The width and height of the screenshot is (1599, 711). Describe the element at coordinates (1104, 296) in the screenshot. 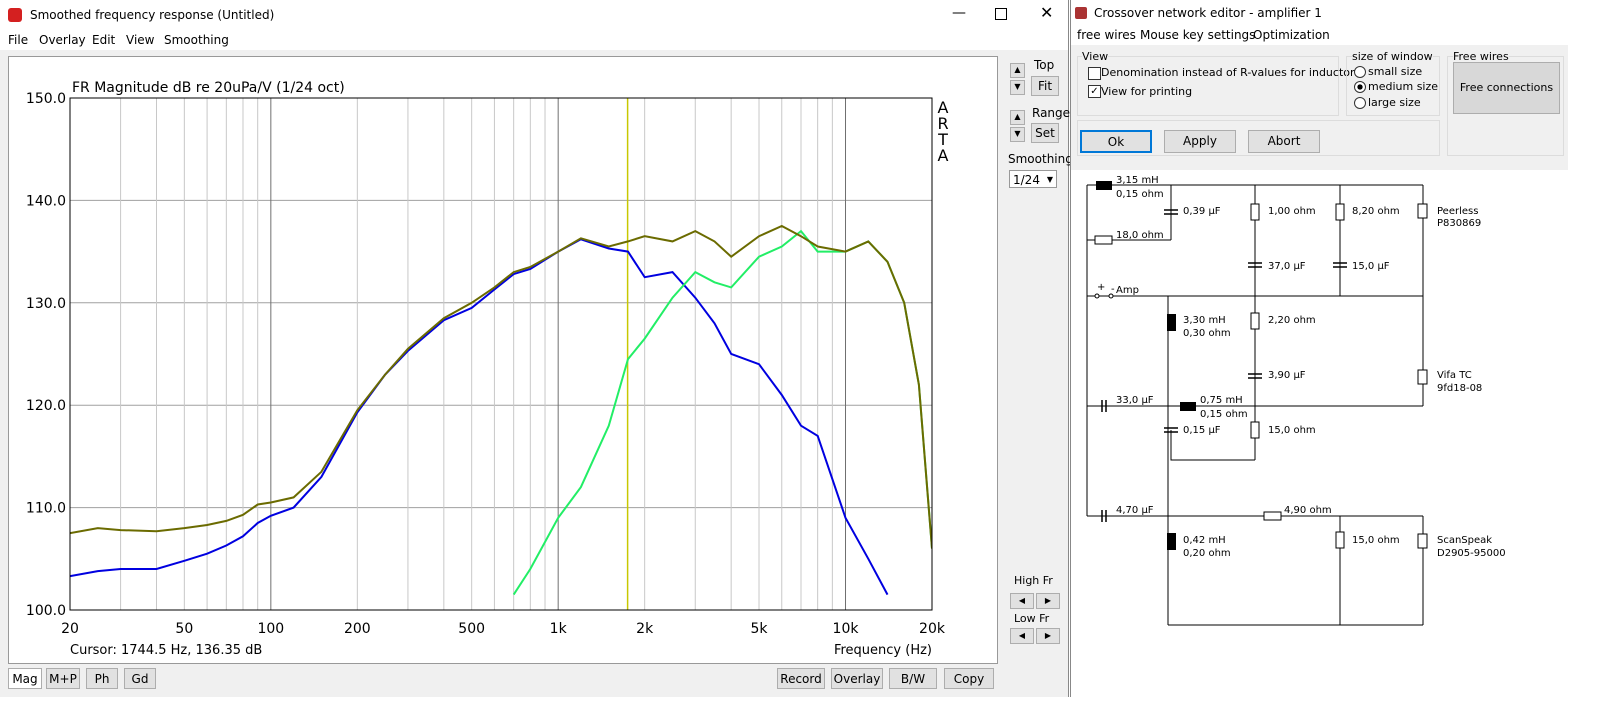

I see `amp-terminals` at that location.